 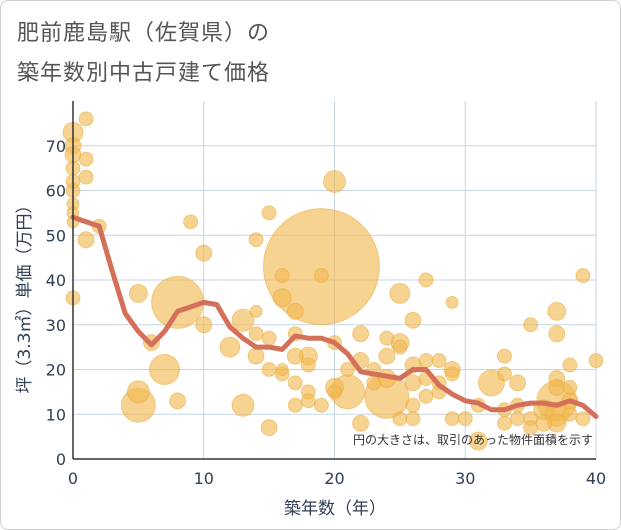 I want to click on y-axis-label: 坪（3.3㎡）単価（万円）, so click(x=25, y=294).